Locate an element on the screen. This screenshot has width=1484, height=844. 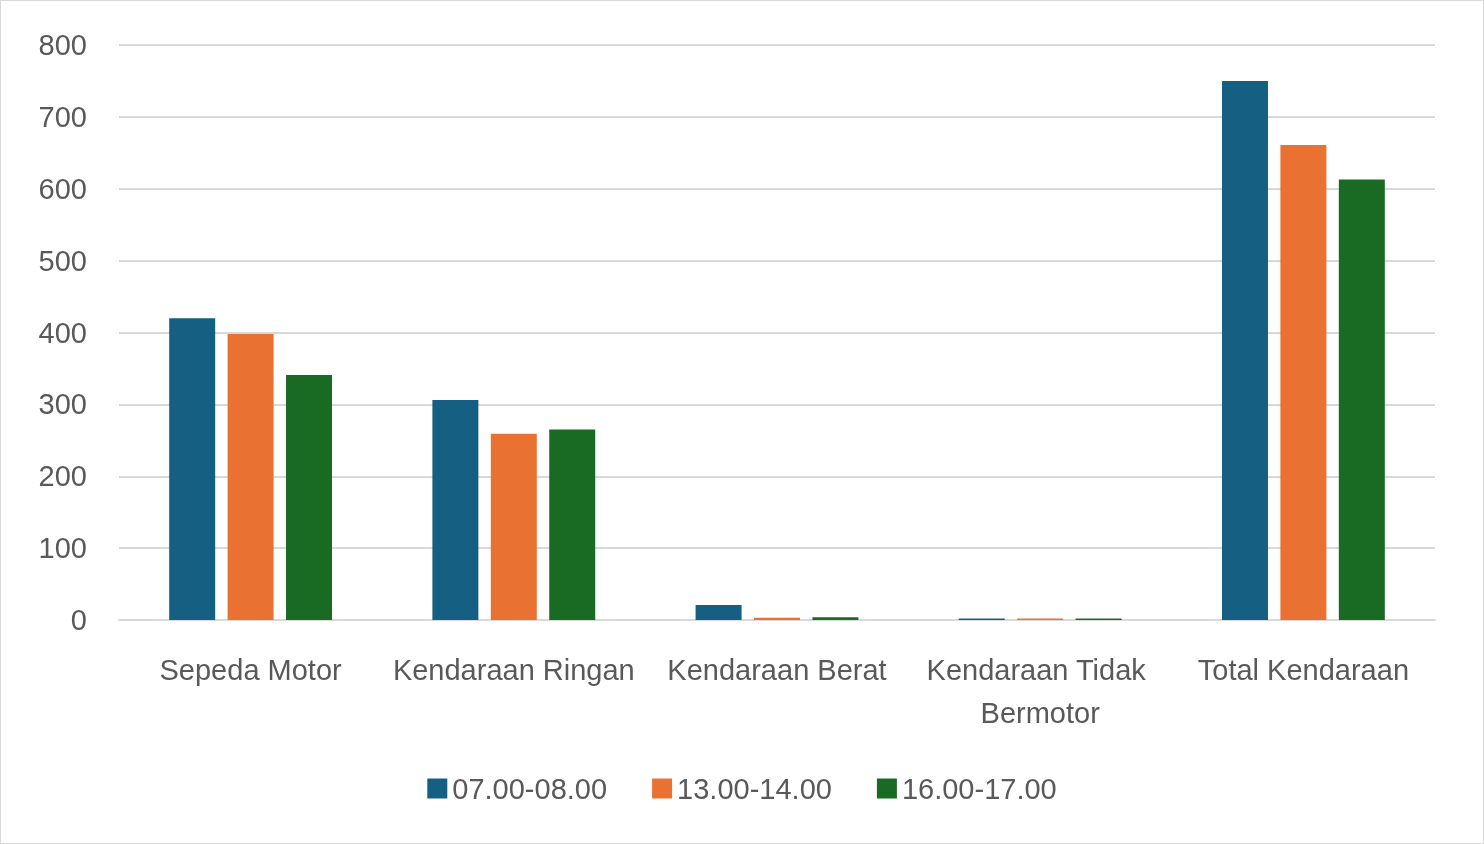
legend-label: 07.00-08.00 is located at coordinates (530, 788).